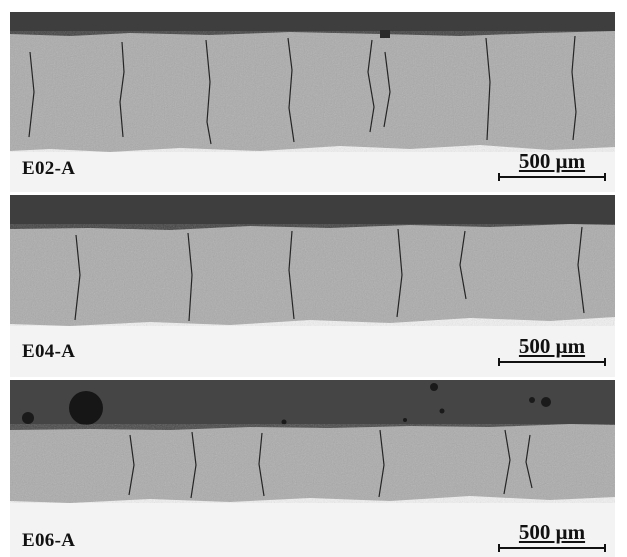 This screenshot has width=627, height=557. I want to click on panel-label: E02-A, so click(49, 168).